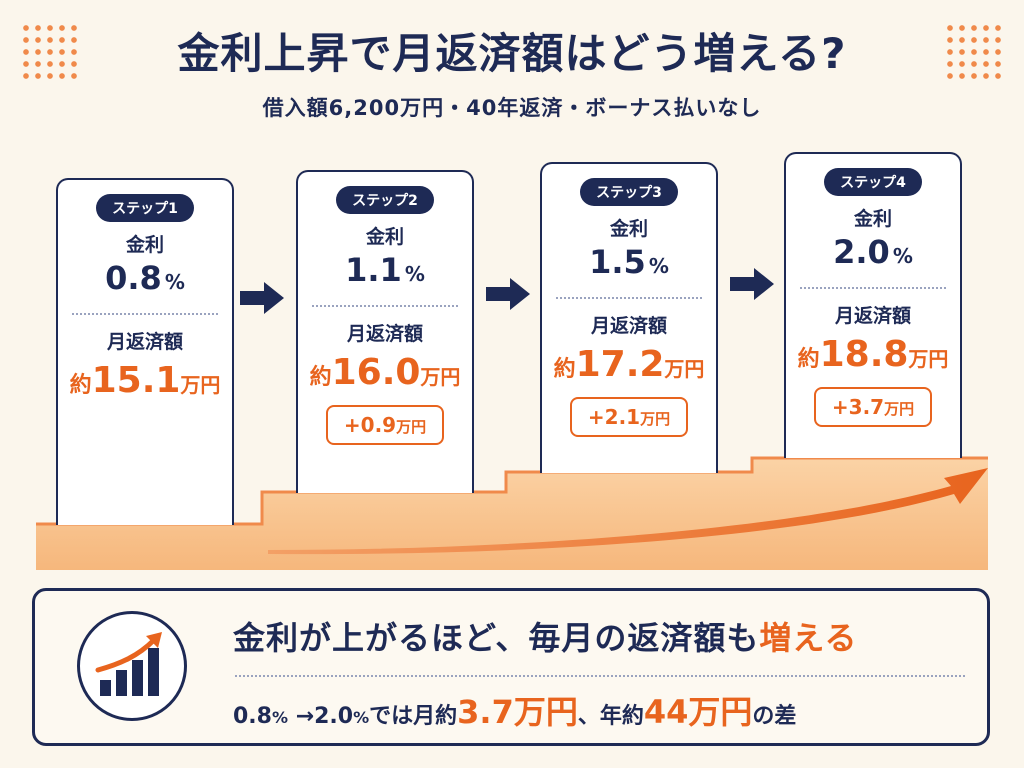 Image resolution: width=1024 pixels, height=768 pixels. I want to click on rate-value: 0.8%, so click(145, 278).